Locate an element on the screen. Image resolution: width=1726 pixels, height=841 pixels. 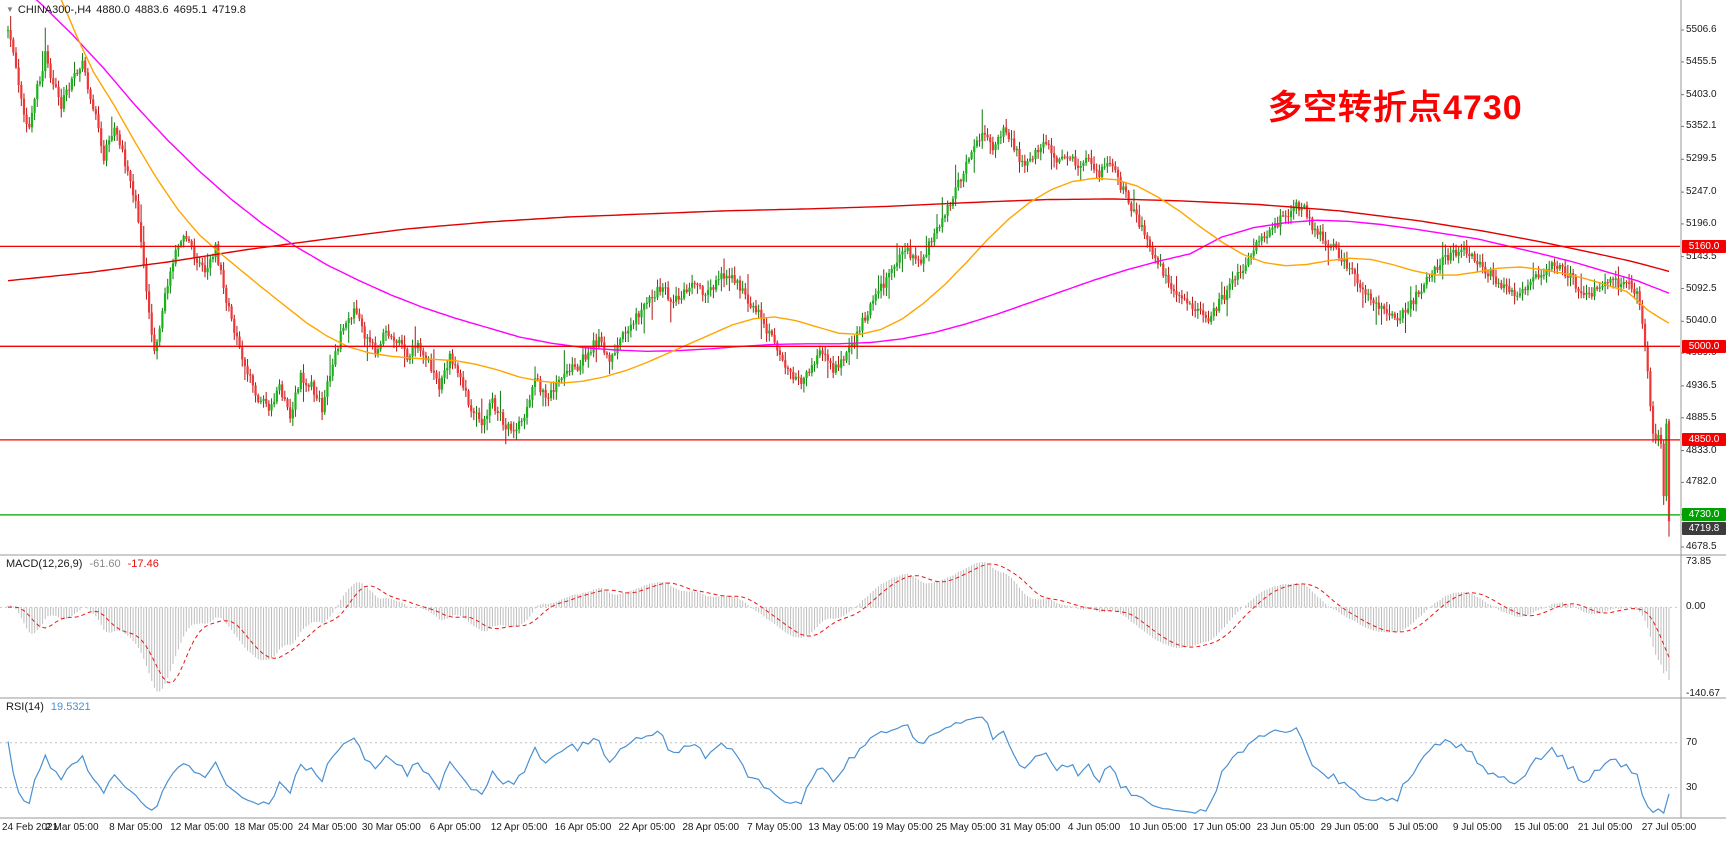
time-axis-label: 16 Apr 05:00 is located at coordinates (583, 827).